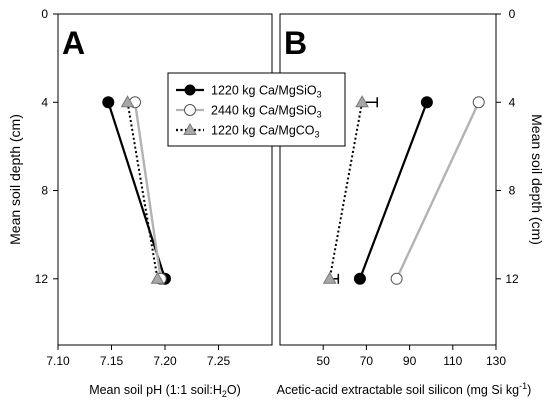 The height and width of the screenshot is (415, 550). What do you see at coordinates (58, 361) in the screenshot?
I see `x-tick-label: 7.10` at bounding box center [58, 361].